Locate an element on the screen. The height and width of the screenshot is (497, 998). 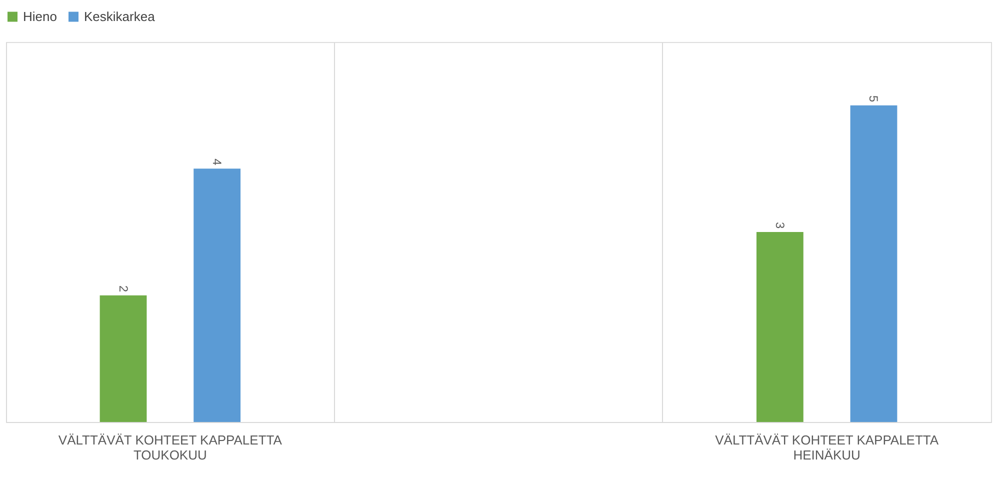
data-label: 5 is located at coordinates (873, 98).